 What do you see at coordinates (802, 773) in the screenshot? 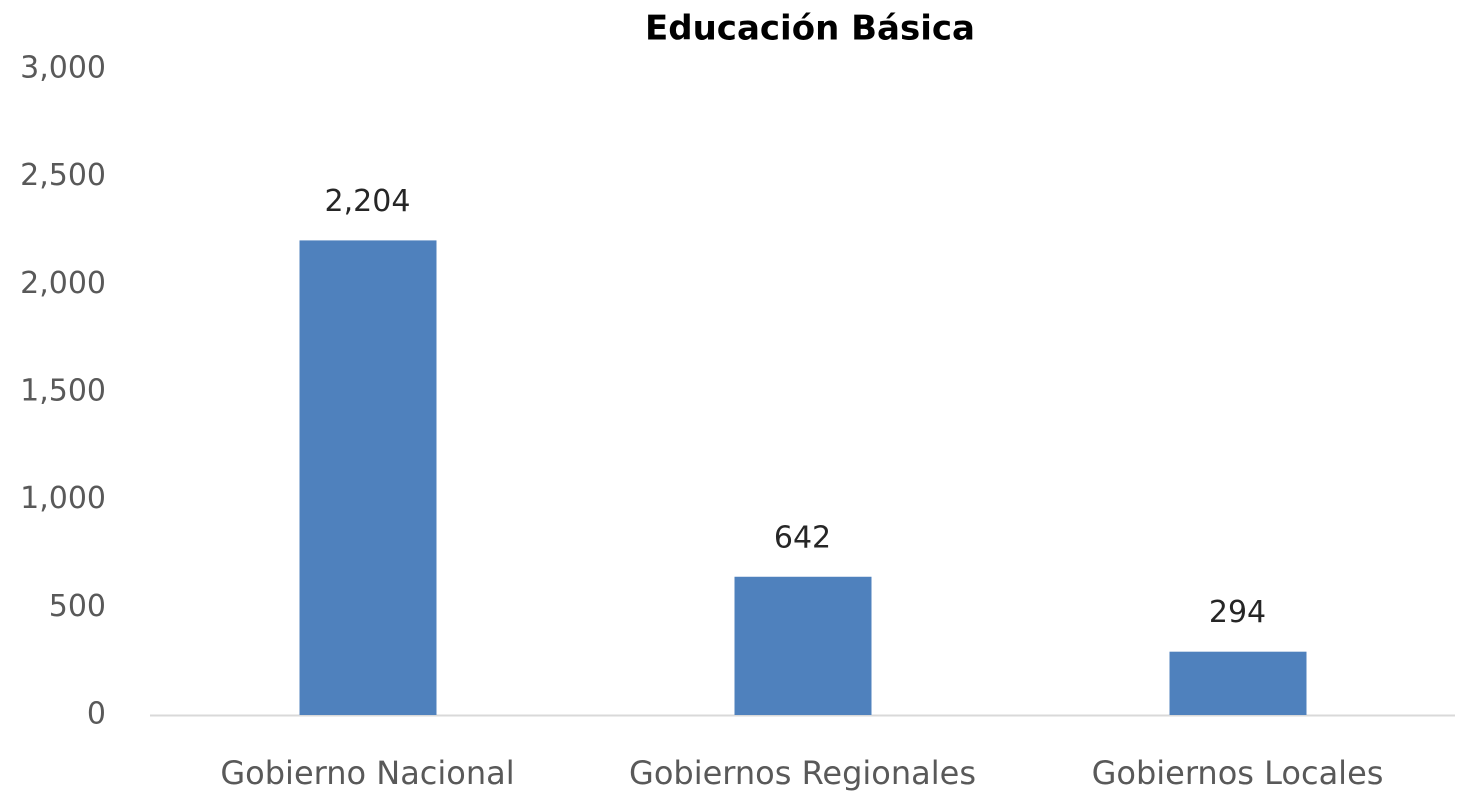
I see `x-tick-label: Gobiernos Regionales` at bounding box center [802, 773].